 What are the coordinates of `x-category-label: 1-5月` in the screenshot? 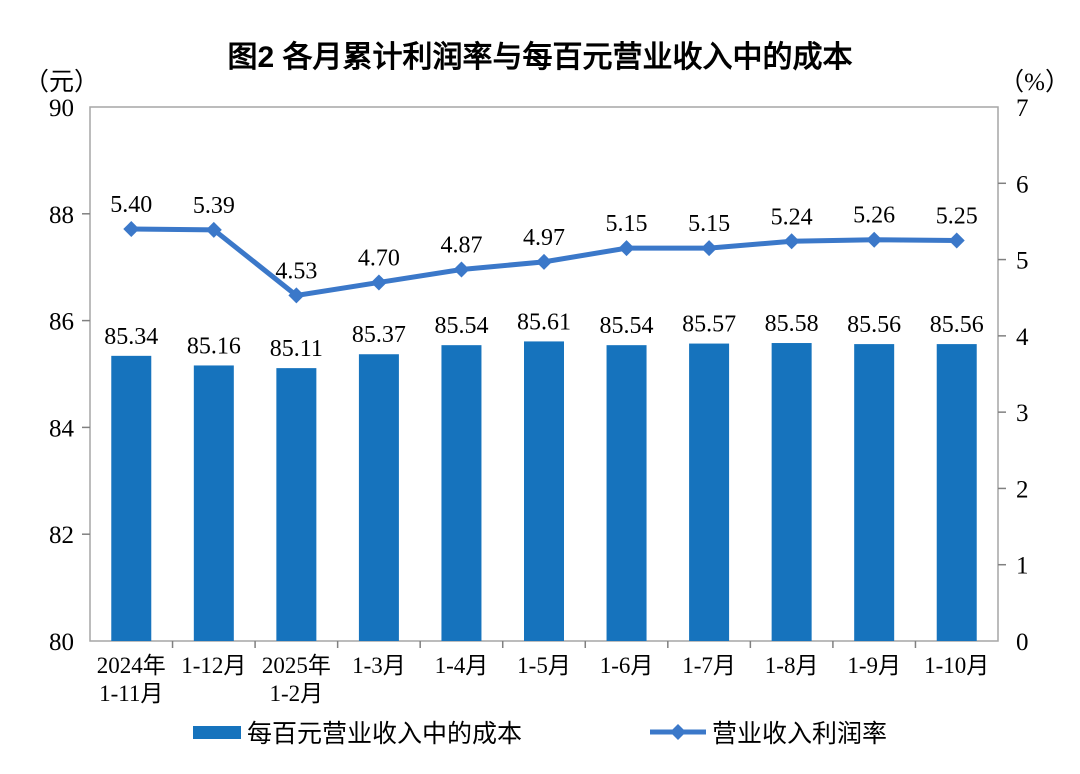 It's located at (544, 665).